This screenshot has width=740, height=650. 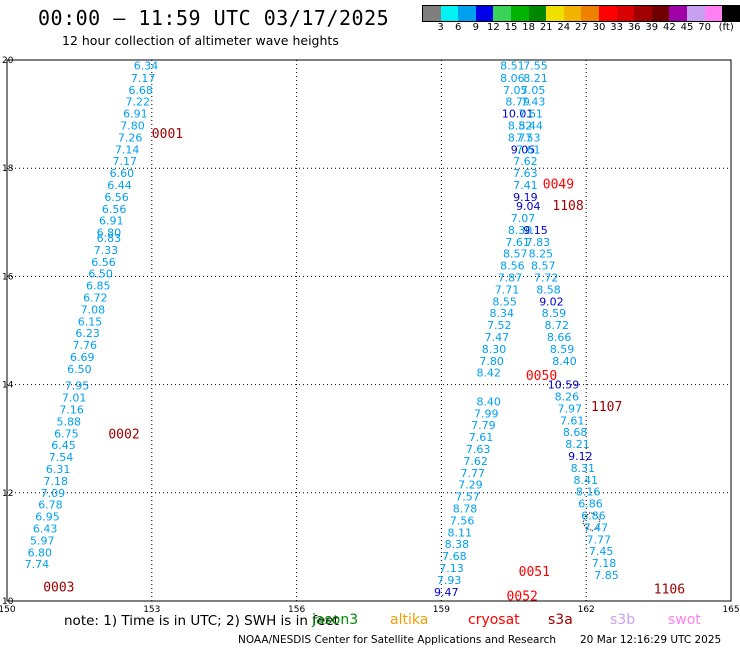 I want to click on wave-height-value: 8.55, so click(x=504, y=301).